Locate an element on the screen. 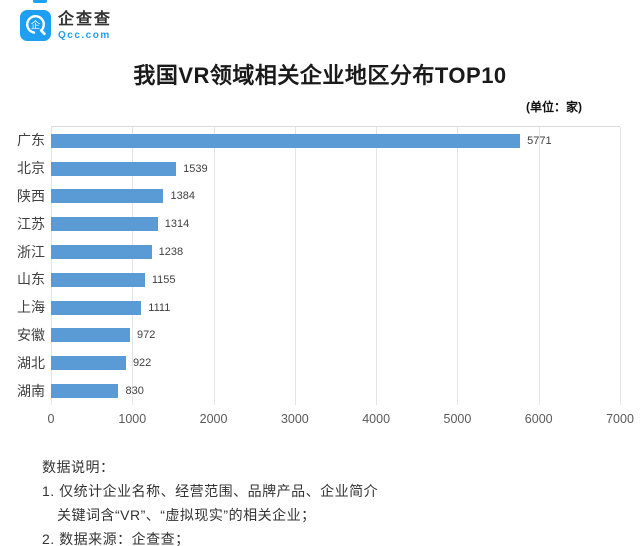 The height and width of the screenshot is (546, 640). brand-text: 企查查 Qcc.com is located at coordinates (85, 26).